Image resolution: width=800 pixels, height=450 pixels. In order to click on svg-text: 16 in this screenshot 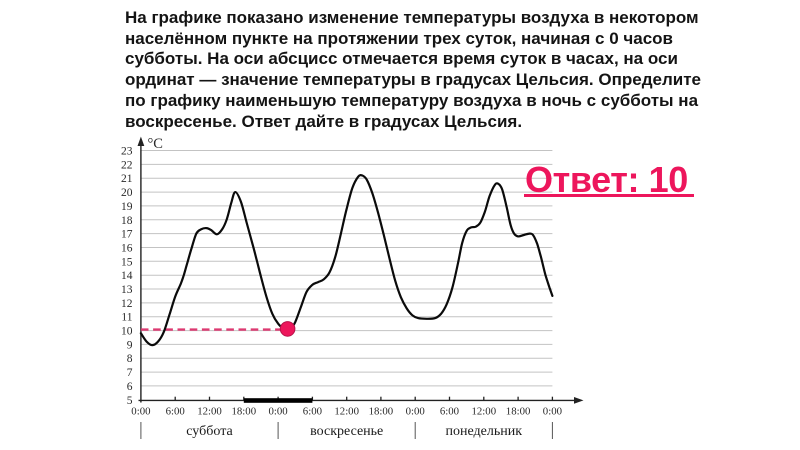, I will do `click(127, 249)`.